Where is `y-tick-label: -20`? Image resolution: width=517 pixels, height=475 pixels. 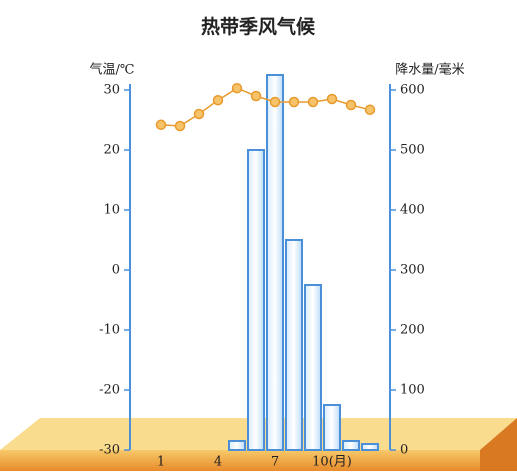
y-tick-label: -20 is located at coordinates (109, 390).